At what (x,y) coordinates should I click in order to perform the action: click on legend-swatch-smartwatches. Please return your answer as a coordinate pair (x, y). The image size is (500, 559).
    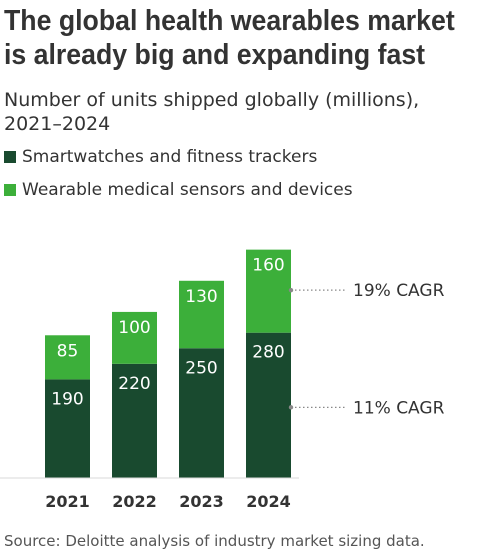
    Looking at the image, I should click on (10, 157).